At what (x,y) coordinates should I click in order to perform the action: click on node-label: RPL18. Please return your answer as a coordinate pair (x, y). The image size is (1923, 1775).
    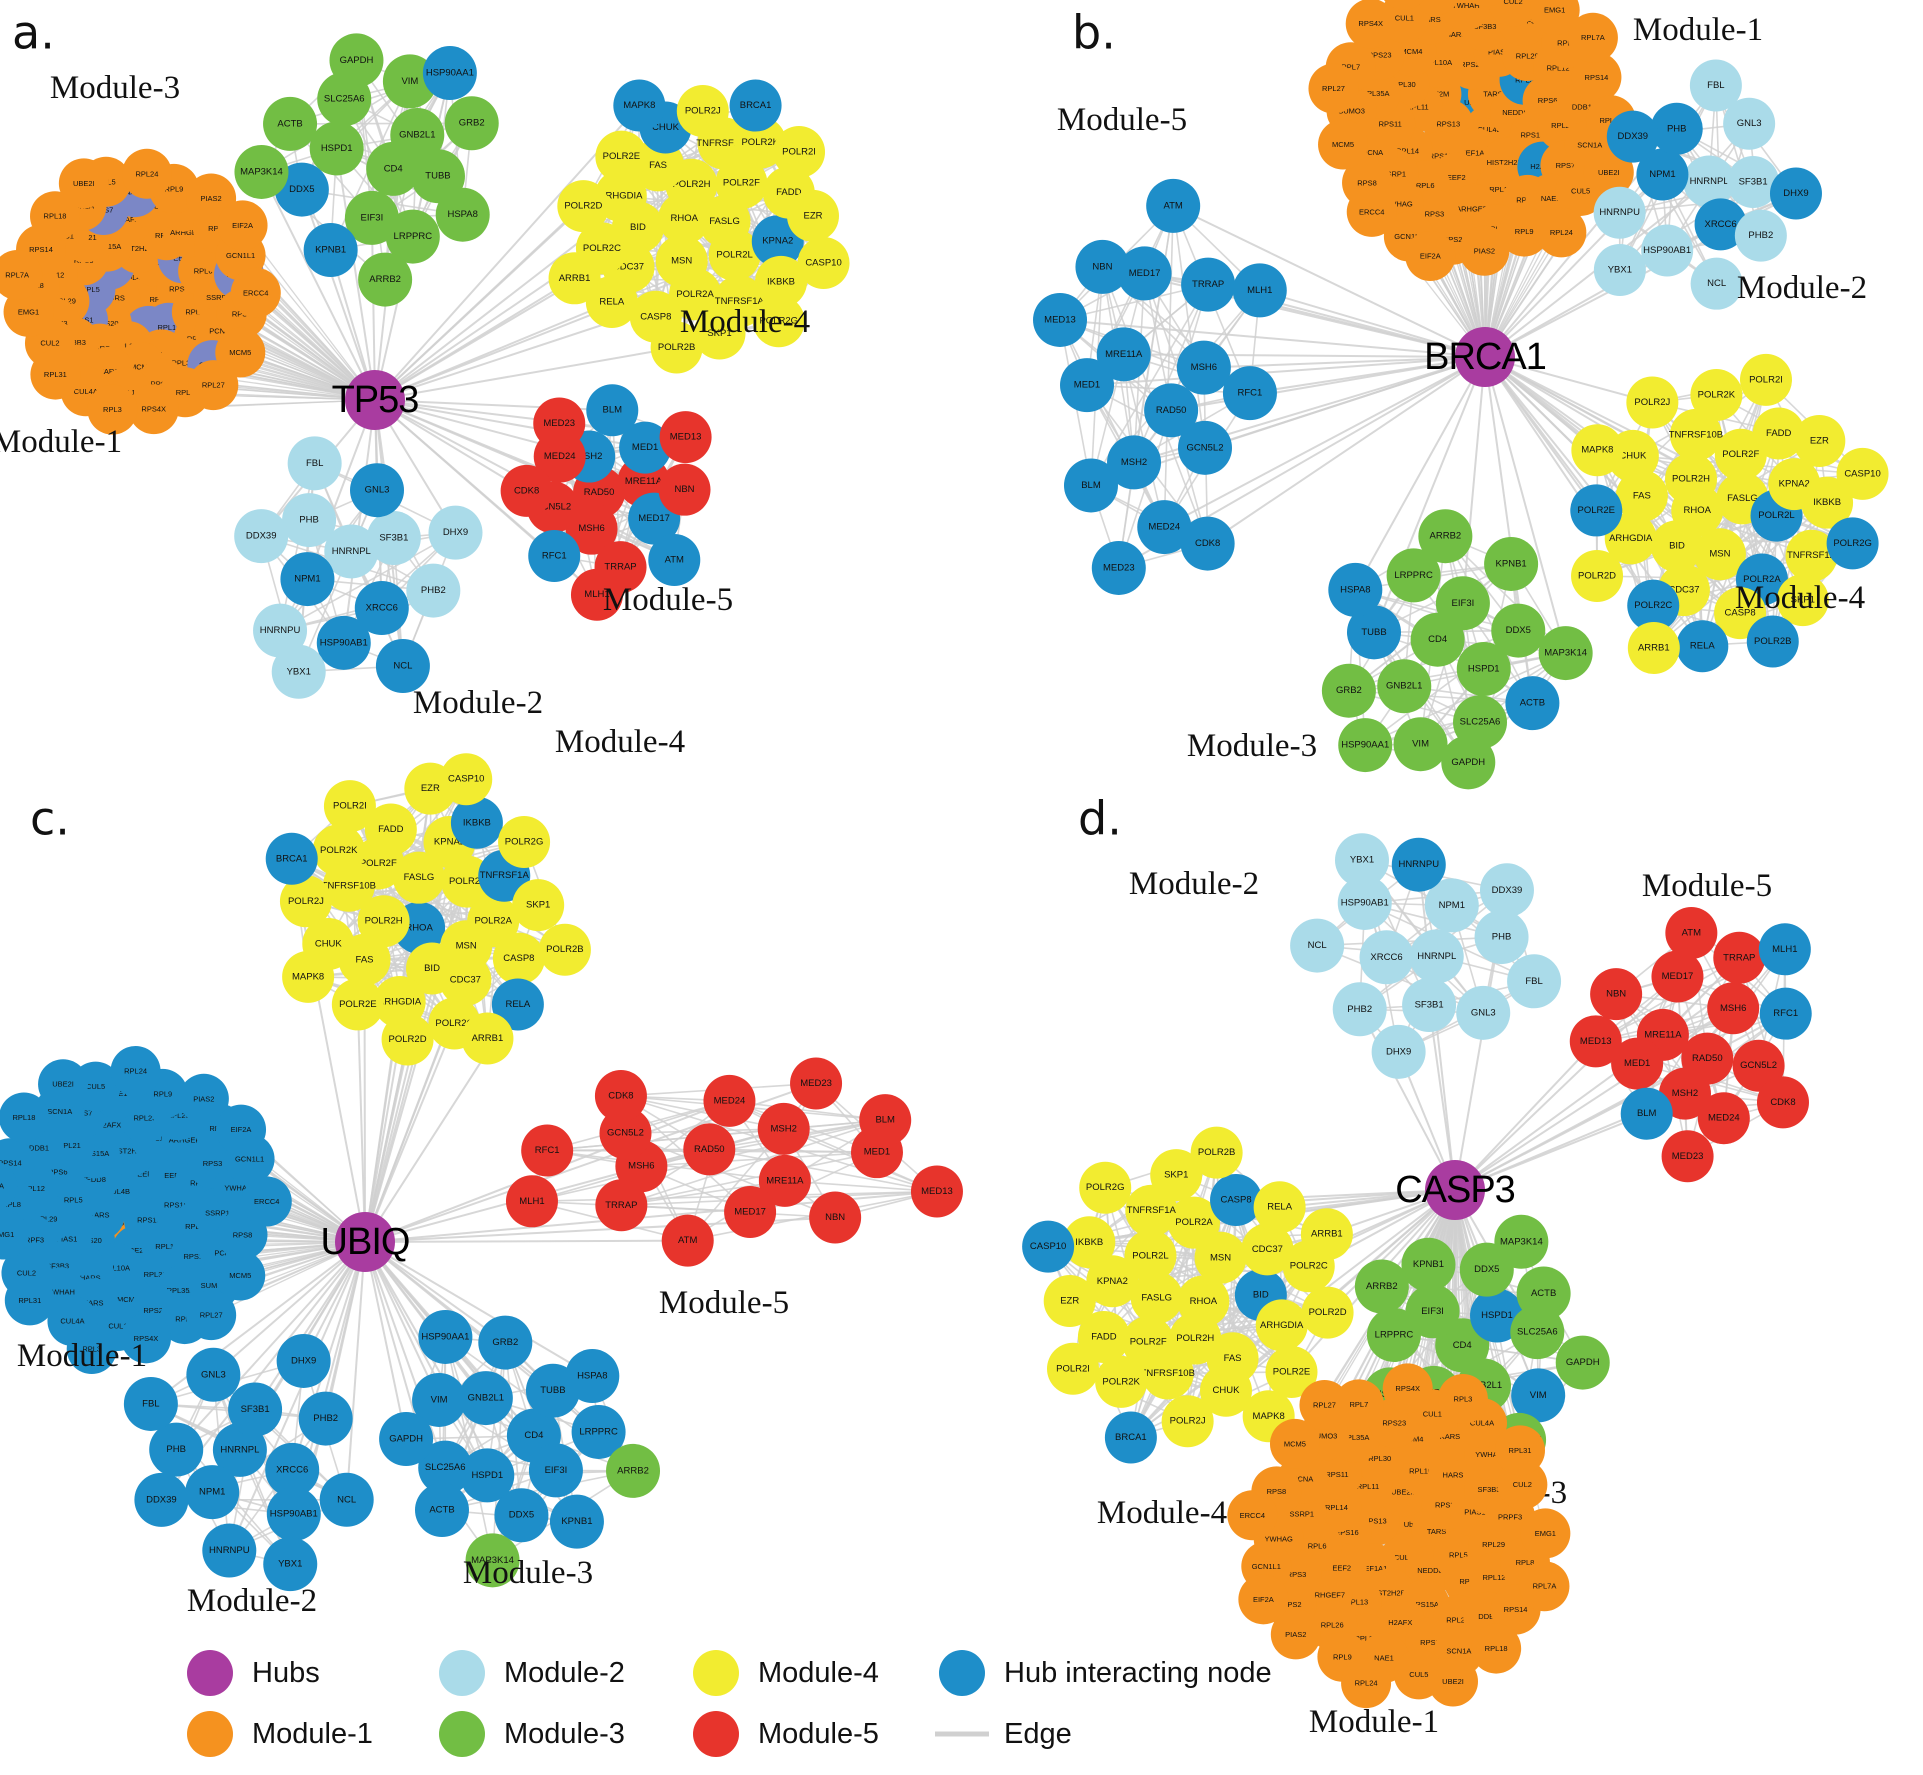
    Looking at the image, I should click on (55, 216).